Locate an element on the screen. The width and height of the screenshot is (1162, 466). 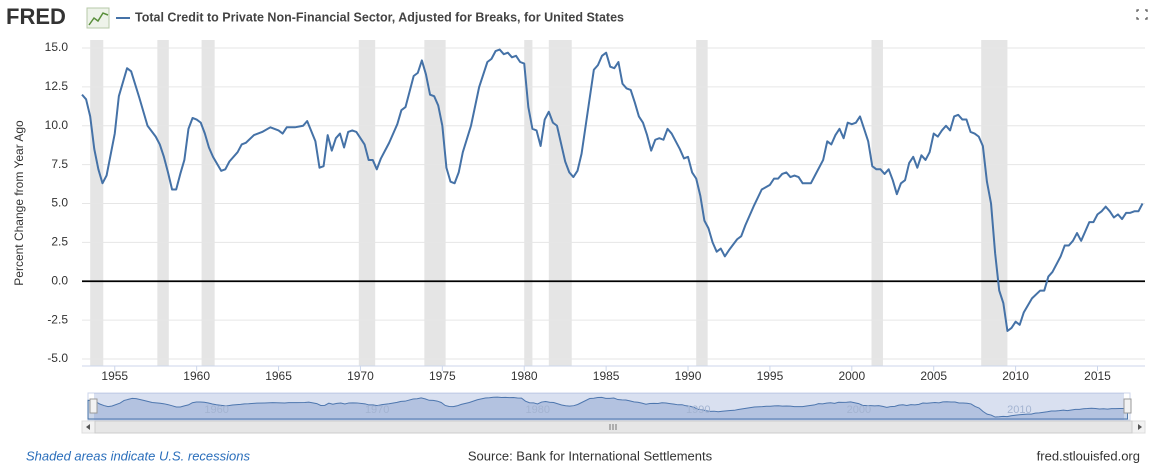
y-tick-label: -2.5 is located at coordinates (57, 319).